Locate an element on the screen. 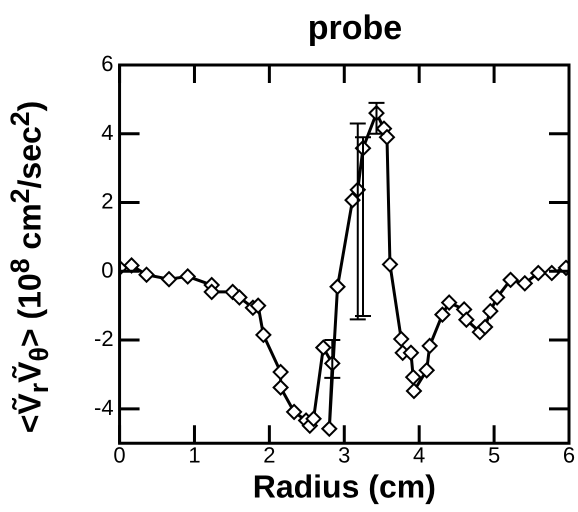 Image resolution: width=578 pixels, height=512 pixels. y-tick-label: 4 is located at coordinates (107, 132).